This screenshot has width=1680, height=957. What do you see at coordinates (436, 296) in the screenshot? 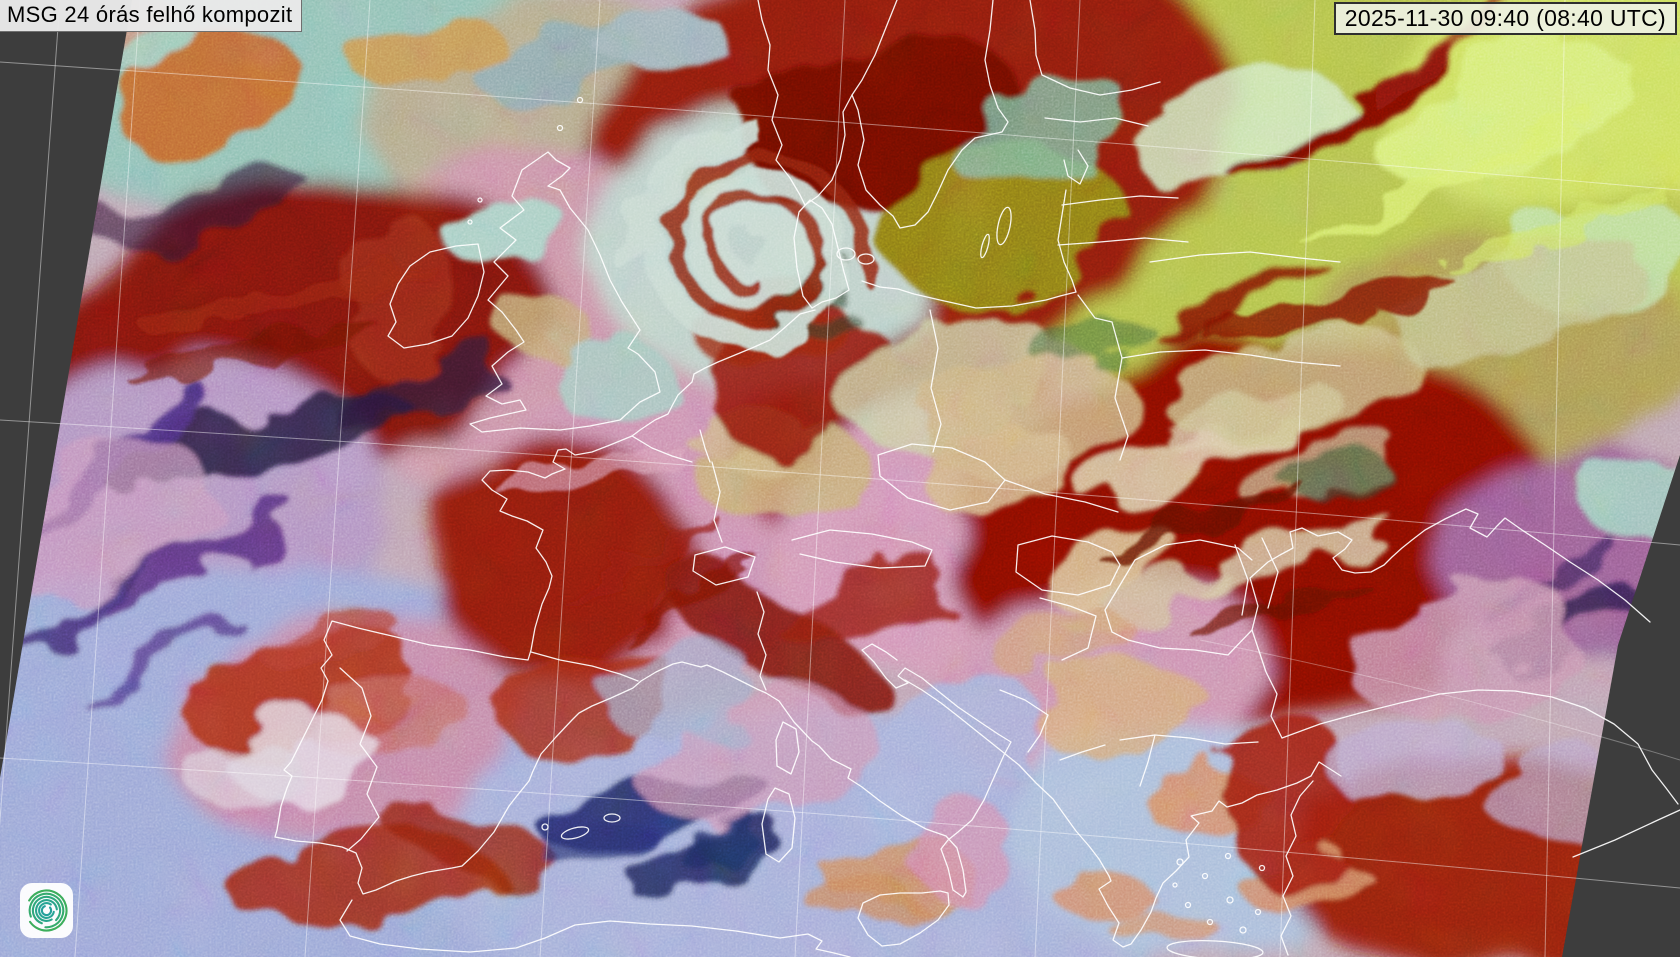
I see `coastline-ireland` at bounding box center [436, 296].